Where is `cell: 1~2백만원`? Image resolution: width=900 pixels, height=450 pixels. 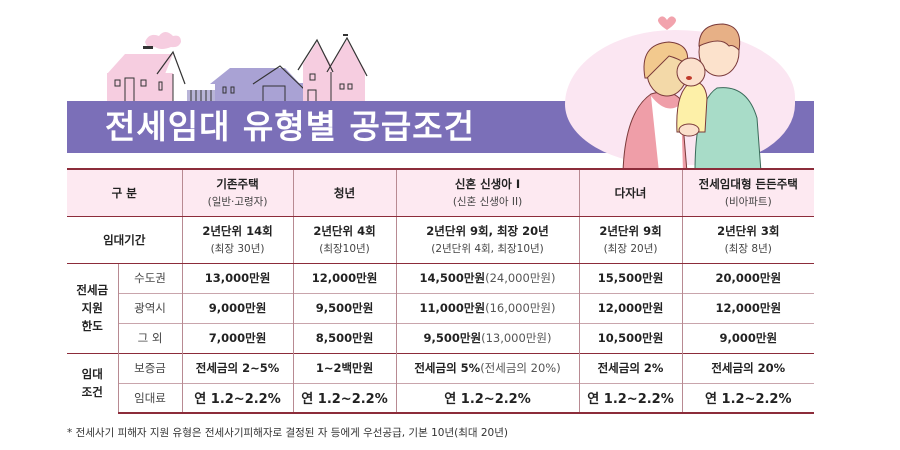
cell: 1~2백만원 is located at coordinates (344, 367).